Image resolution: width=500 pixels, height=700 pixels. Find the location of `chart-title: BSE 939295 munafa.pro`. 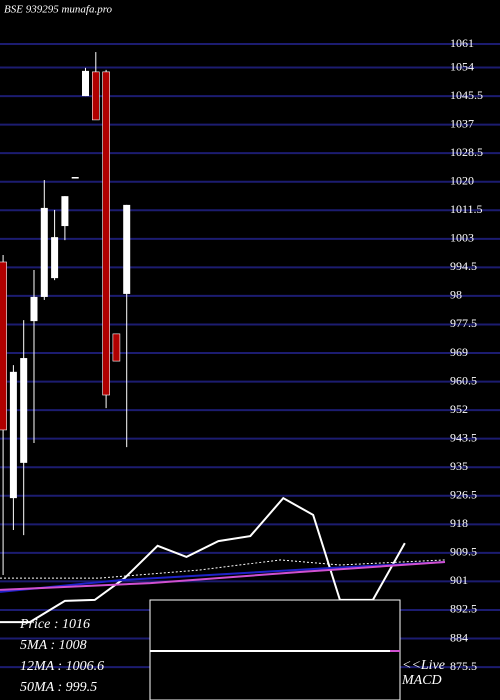

chart-title: BSE 939295 munafa.pro is located at coordinates (58, 10).